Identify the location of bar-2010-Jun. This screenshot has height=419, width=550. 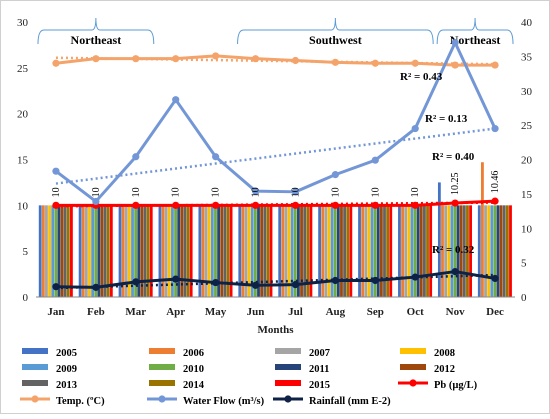
(255, 251).